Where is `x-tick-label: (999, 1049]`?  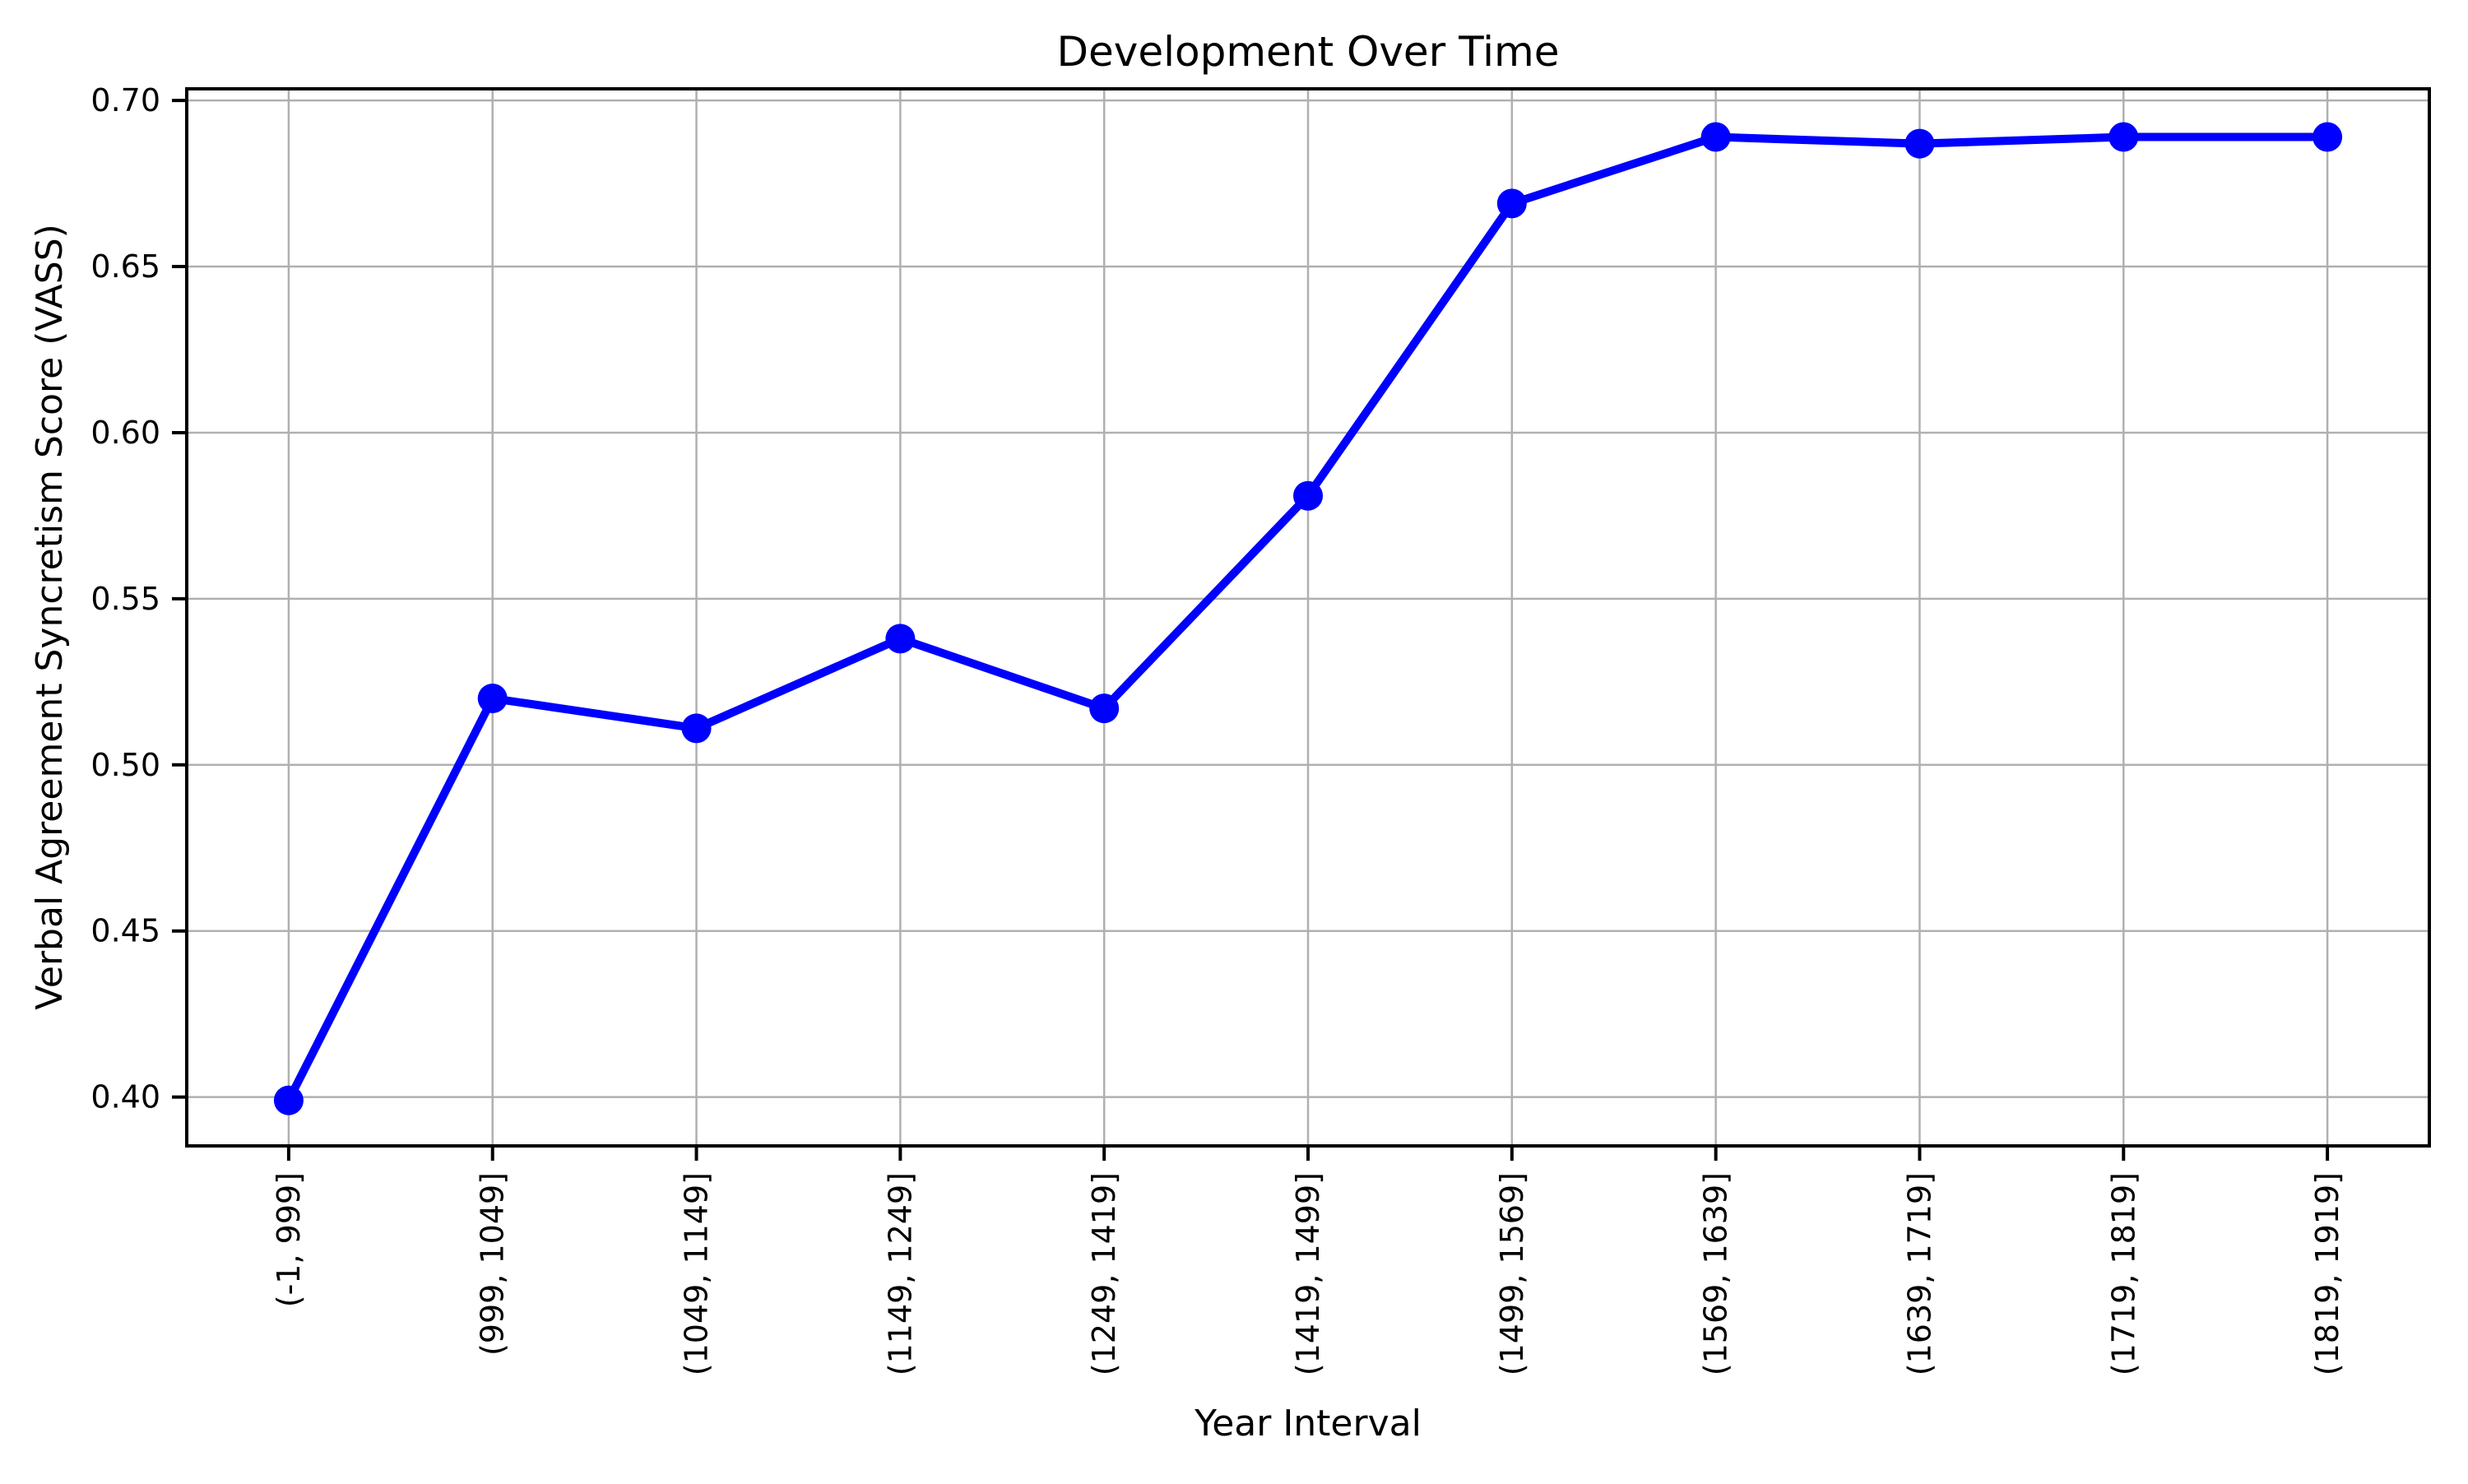 x-tick-label: (999, 1049] is located at coordinates (493, 1264).